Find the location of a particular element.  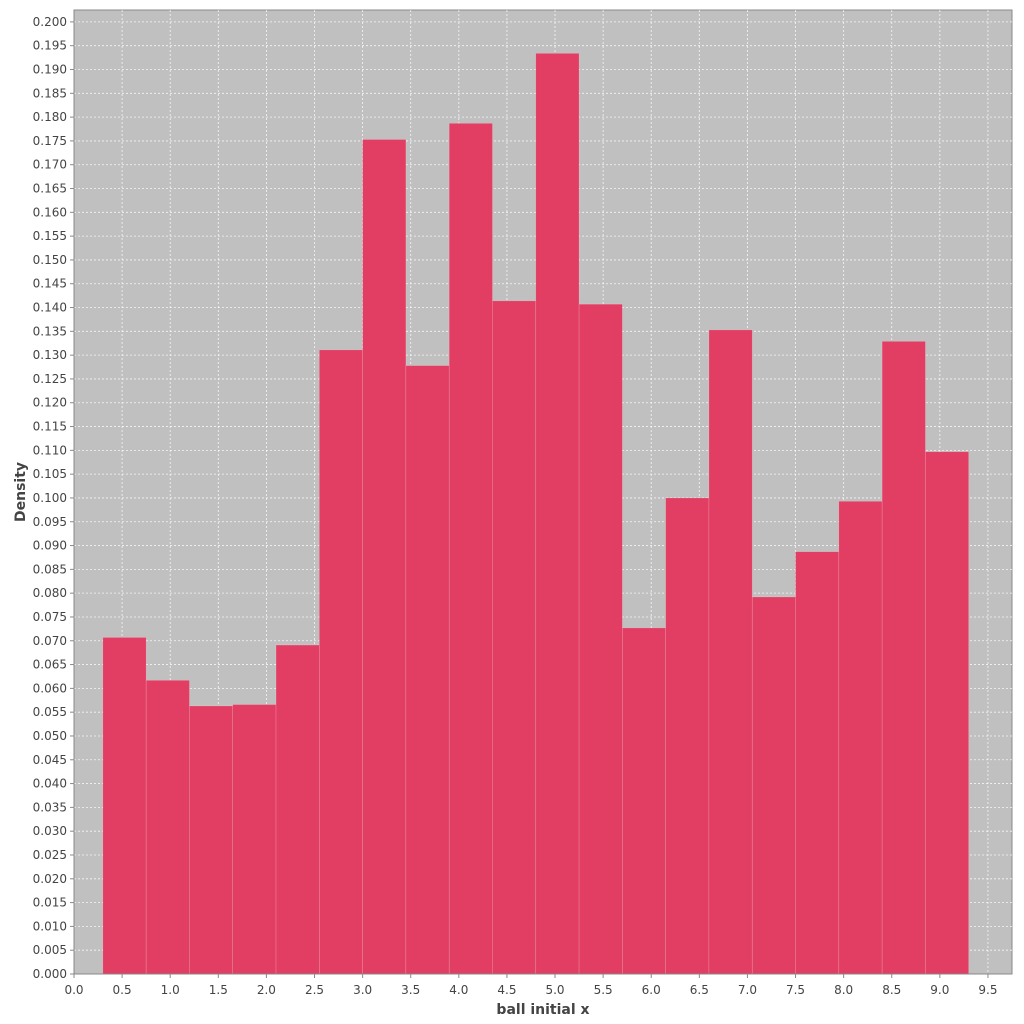

y-tick-label: 0.120 is located at coordinates (50, 403).